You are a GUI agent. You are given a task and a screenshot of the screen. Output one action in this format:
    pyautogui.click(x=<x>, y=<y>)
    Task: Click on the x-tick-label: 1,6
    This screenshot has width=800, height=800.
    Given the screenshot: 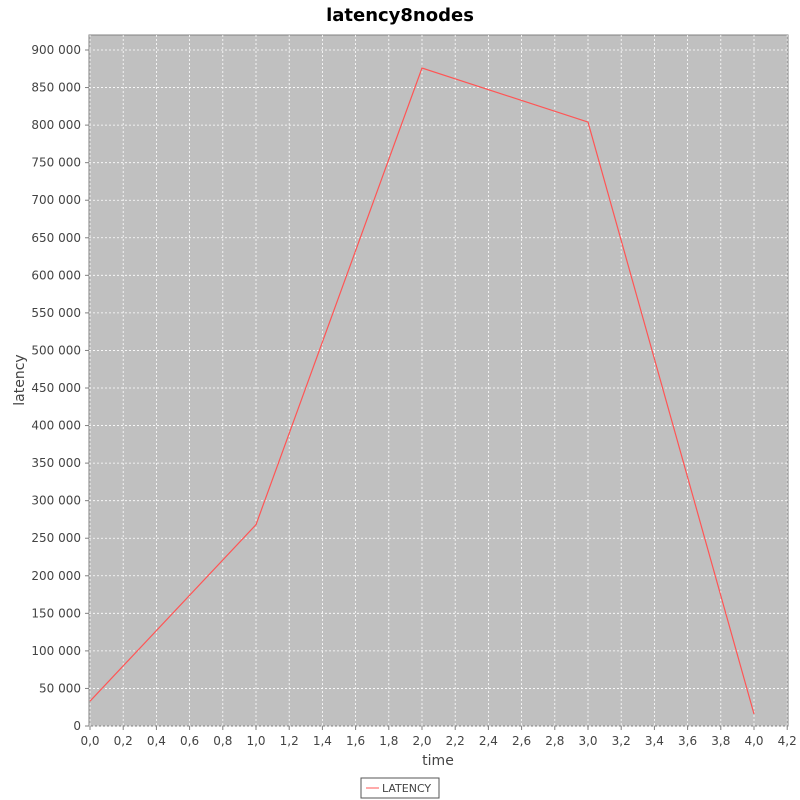 What is the action you would take?
    pyautogui.click(x=355, y=741)
    